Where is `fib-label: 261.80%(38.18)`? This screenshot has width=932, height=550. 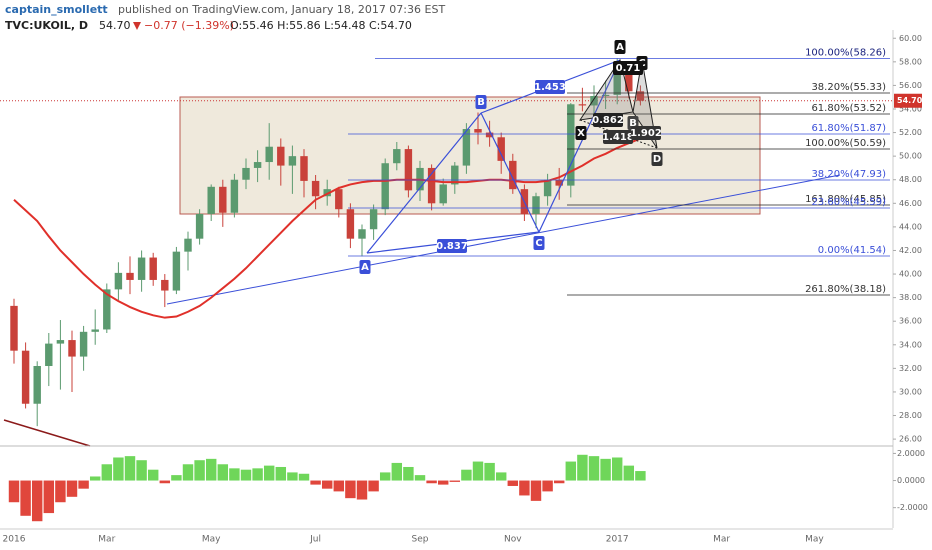 fib-label: 261.80%(38.18) is located at coordinates (845, 289).